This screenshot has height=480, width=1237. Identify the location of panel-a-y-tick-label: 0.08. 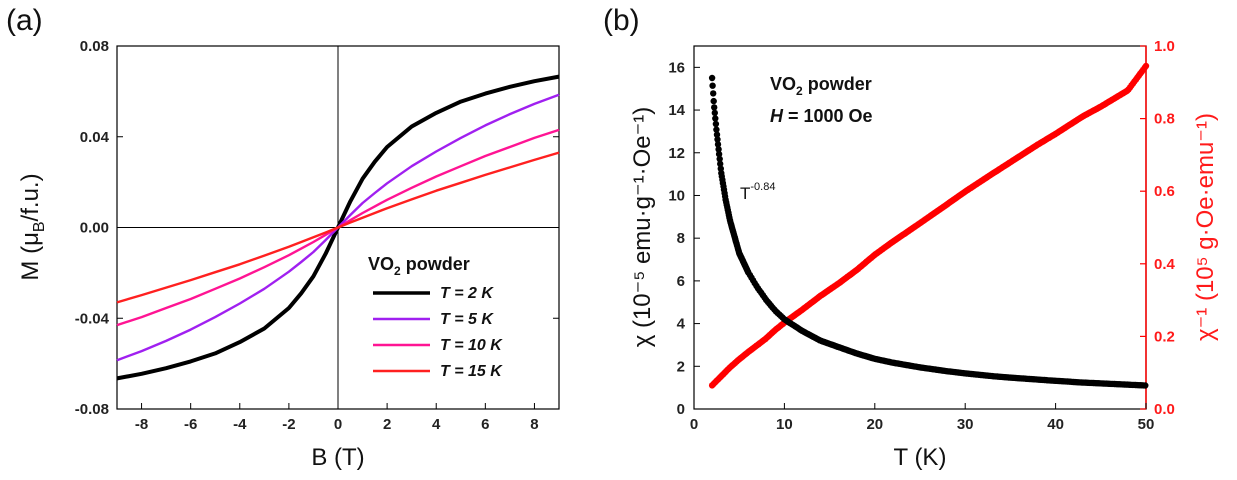
(94, 46).